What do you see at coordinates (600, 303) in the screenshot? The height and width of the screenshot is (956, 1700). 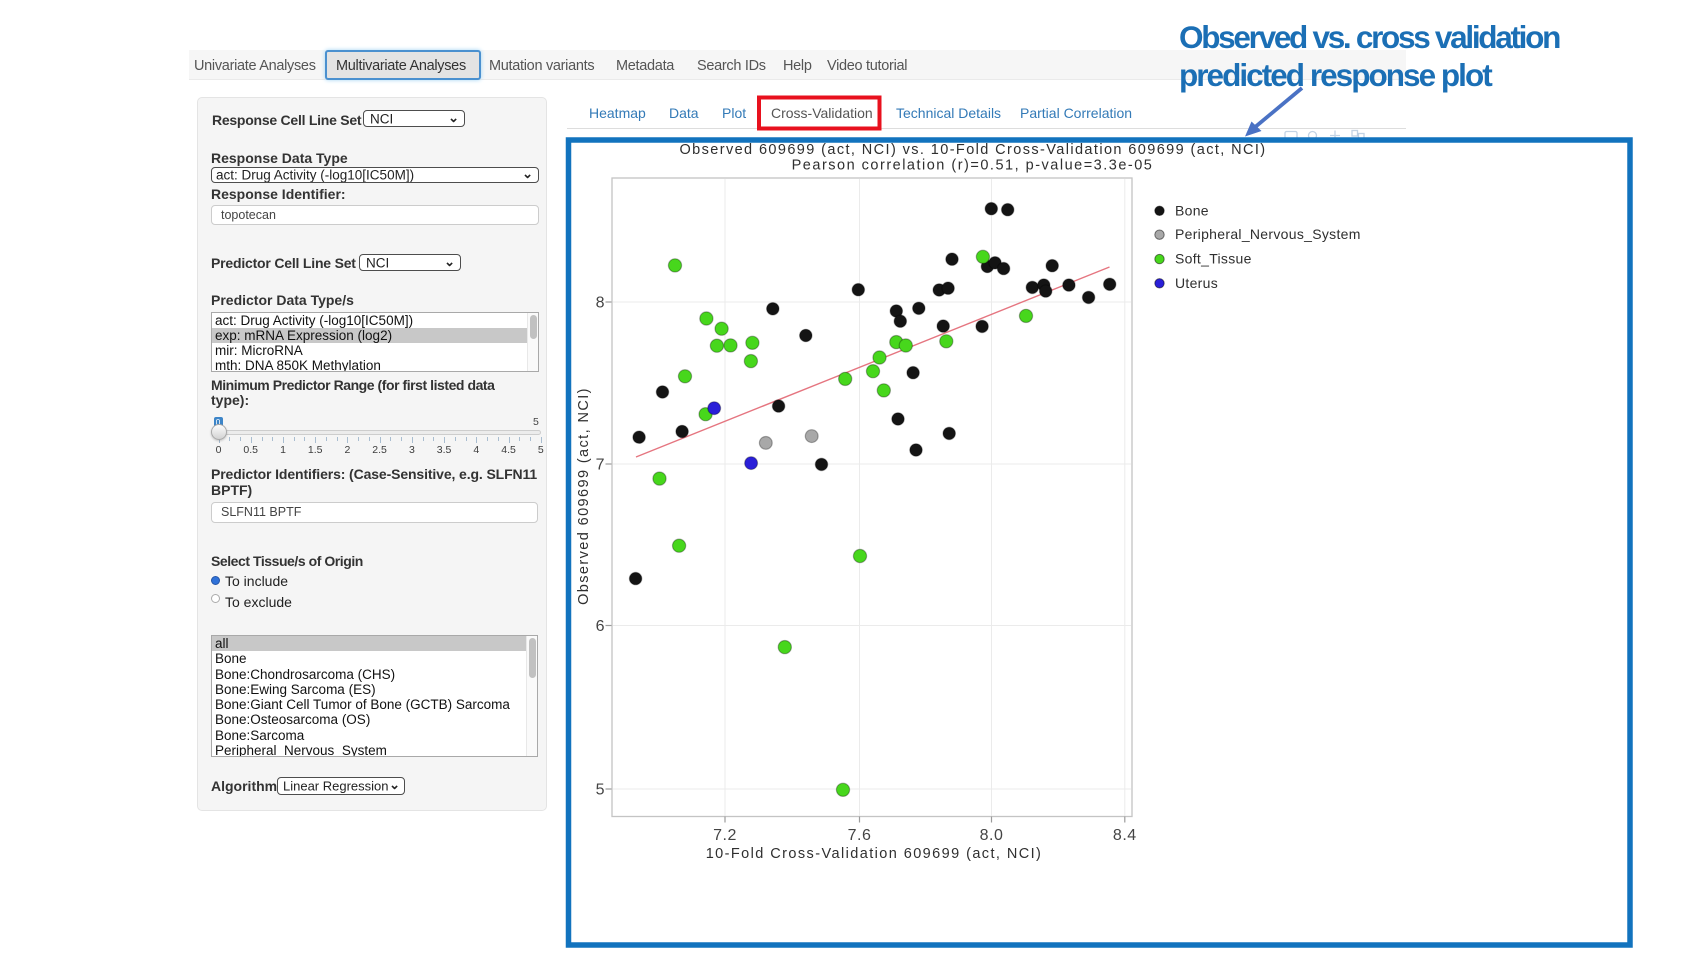 I see `svg-text: 8` at bounding box center [600, 303].